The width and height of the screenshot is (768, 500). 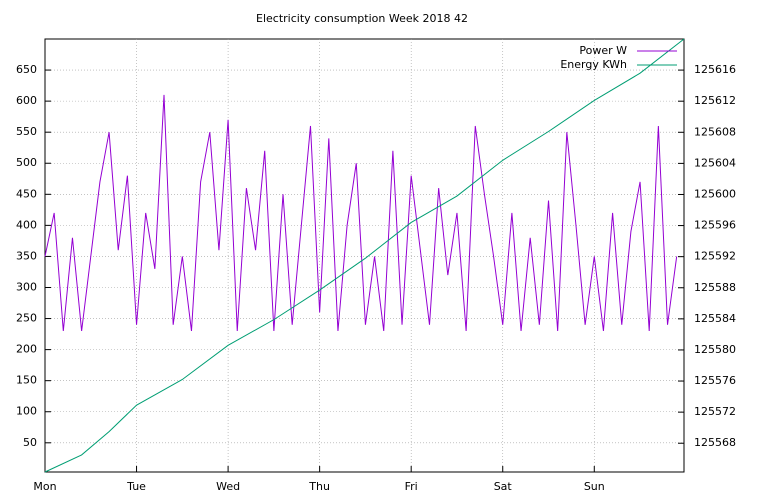 What do you see at coordinates (26, 100) in the screenshot?
I see `y-tick-label: 600` at bounding box center [26, 100].